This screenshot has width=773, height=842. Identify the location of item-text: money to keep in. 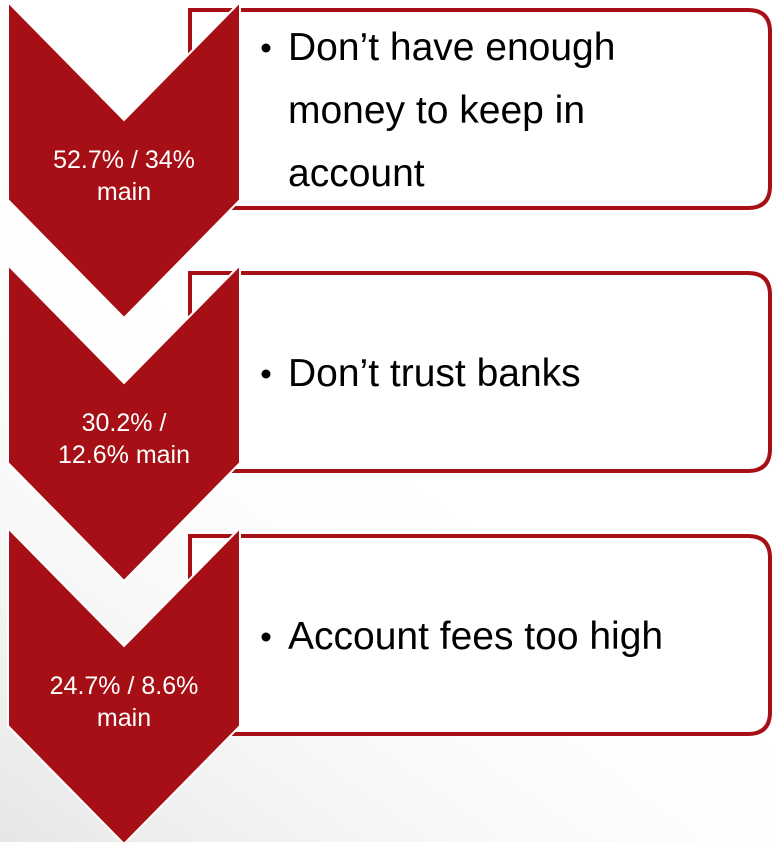
(436, 110).